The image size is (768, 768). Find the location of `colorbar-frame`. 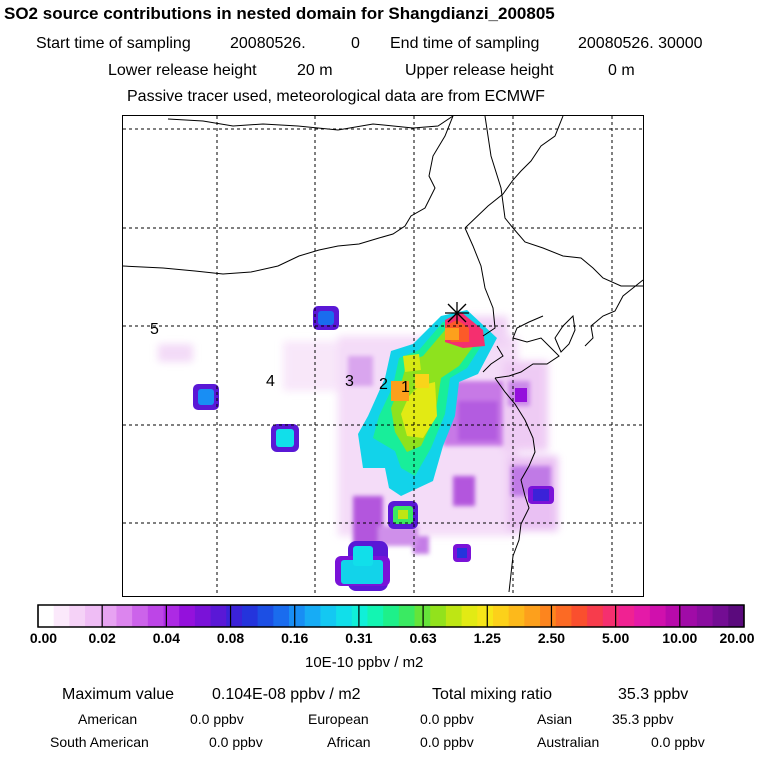

colorbar-frame is located at coordinates (391, 616).